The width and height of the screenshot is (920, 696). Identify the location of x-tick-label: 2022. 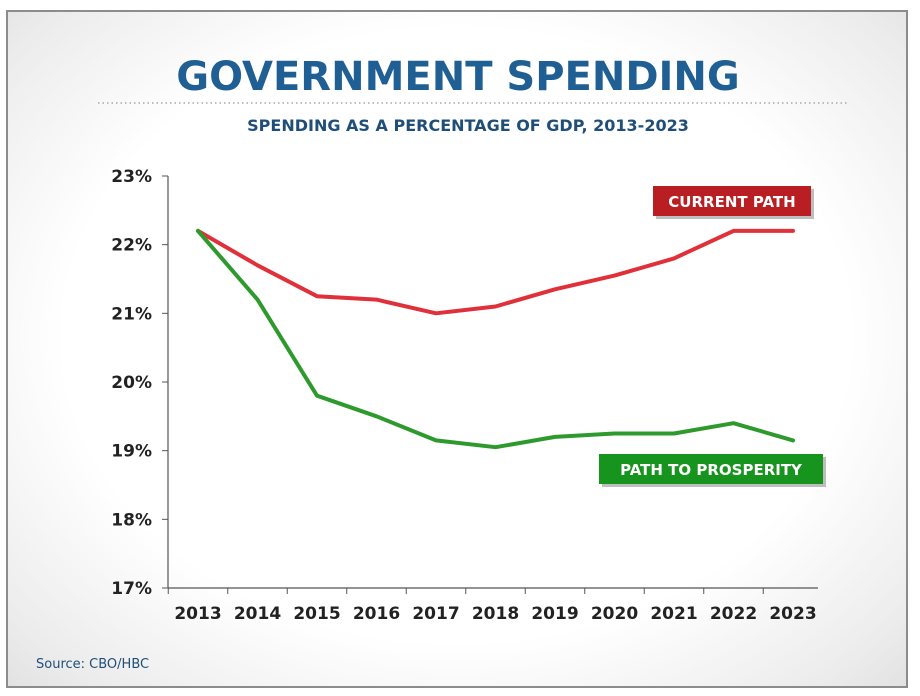
(733, 614).